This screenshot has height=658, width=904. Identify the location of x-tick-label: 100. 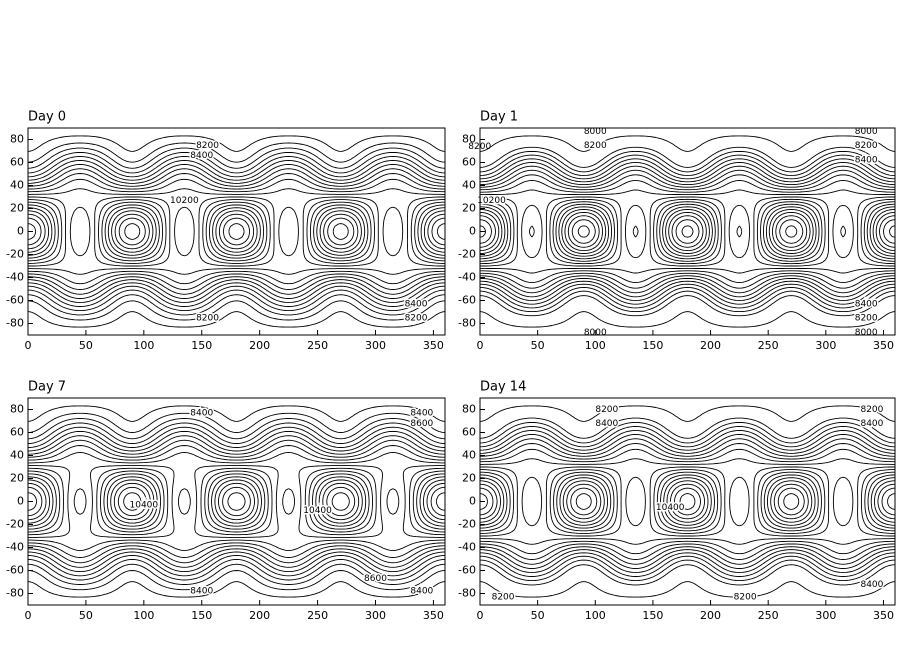
(143, 615).